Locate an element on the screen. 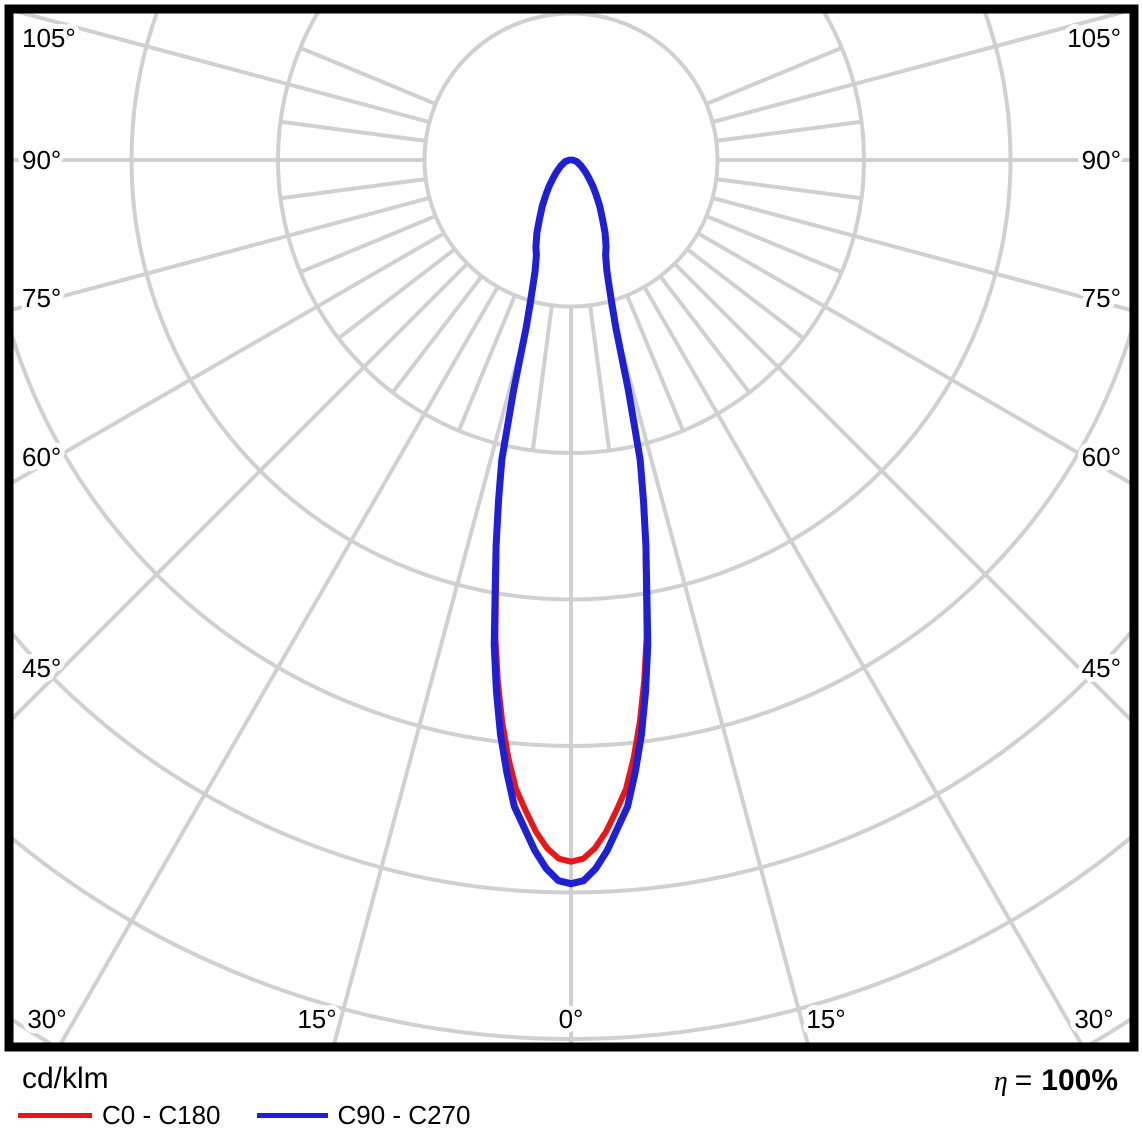  curves is located at coordinates (571, 522).